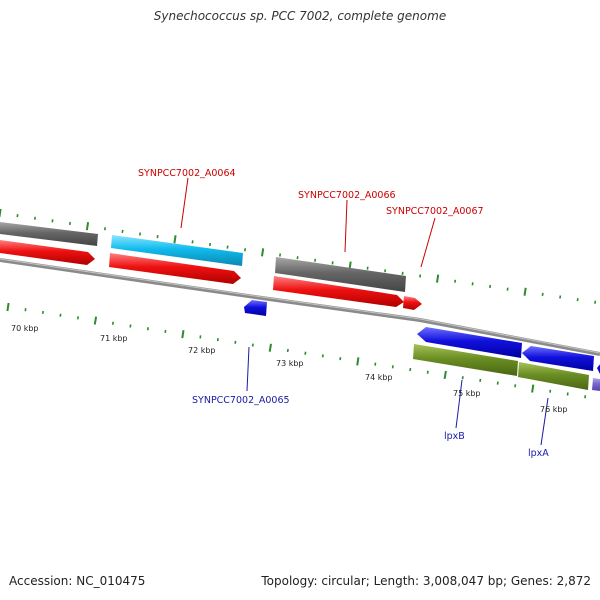  What do you see at coordinates (202, 350) in the screenshot?
I see `tick-label-72kbp: 72 kbp` at bounding box center [202, 350].